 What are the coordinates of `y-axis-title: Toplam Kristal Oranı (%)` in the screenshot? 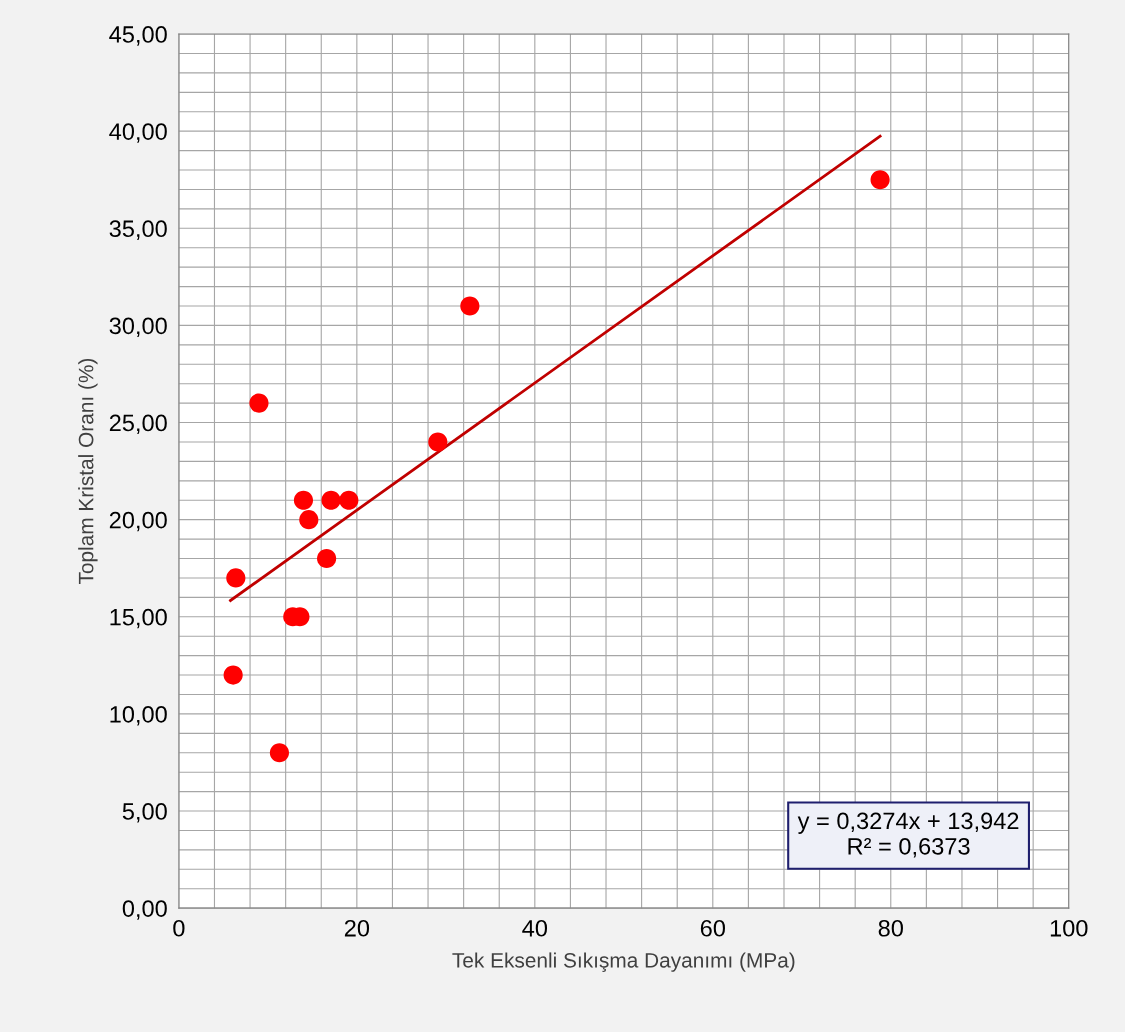 It's located at (88, 471).